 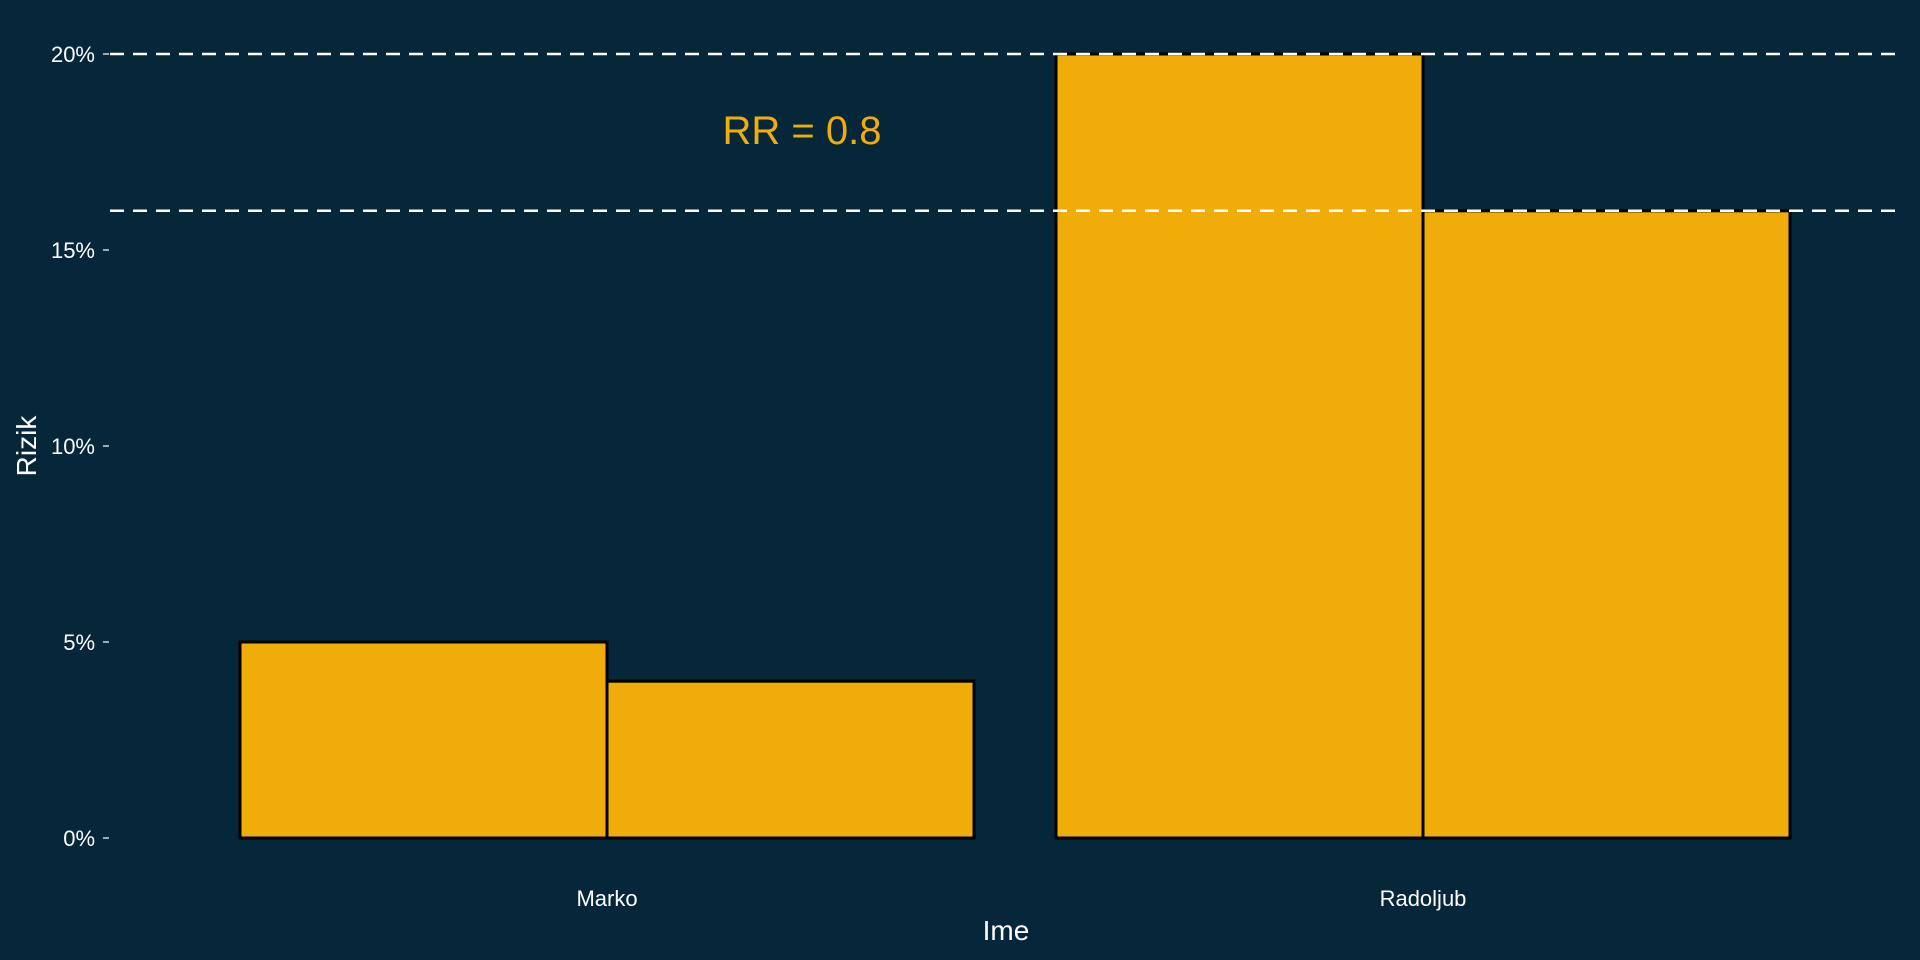 What do you see at coordinates (73, 54) in the screenshot?
I see `y-tick-label: 20%` at bounding box center [73, 54].